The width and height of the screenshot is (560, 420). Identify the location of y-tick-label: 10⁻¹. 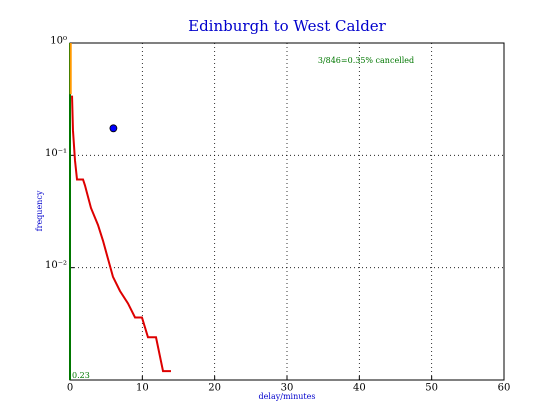
(56, 153).